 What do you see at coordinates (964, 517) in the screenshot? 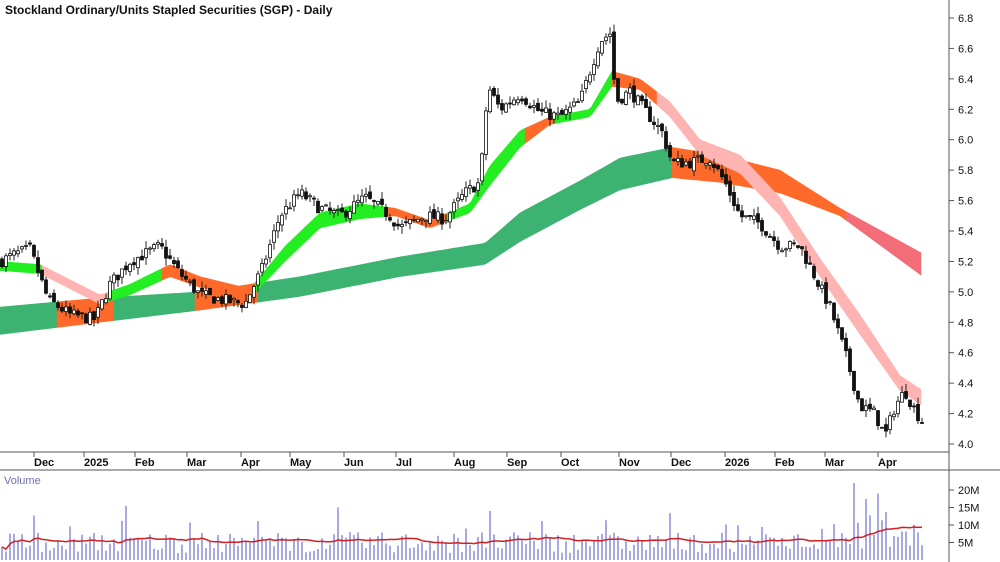
I see `volume-axis: 5M 10M 15M 20M` at bounding box center [964, 517].